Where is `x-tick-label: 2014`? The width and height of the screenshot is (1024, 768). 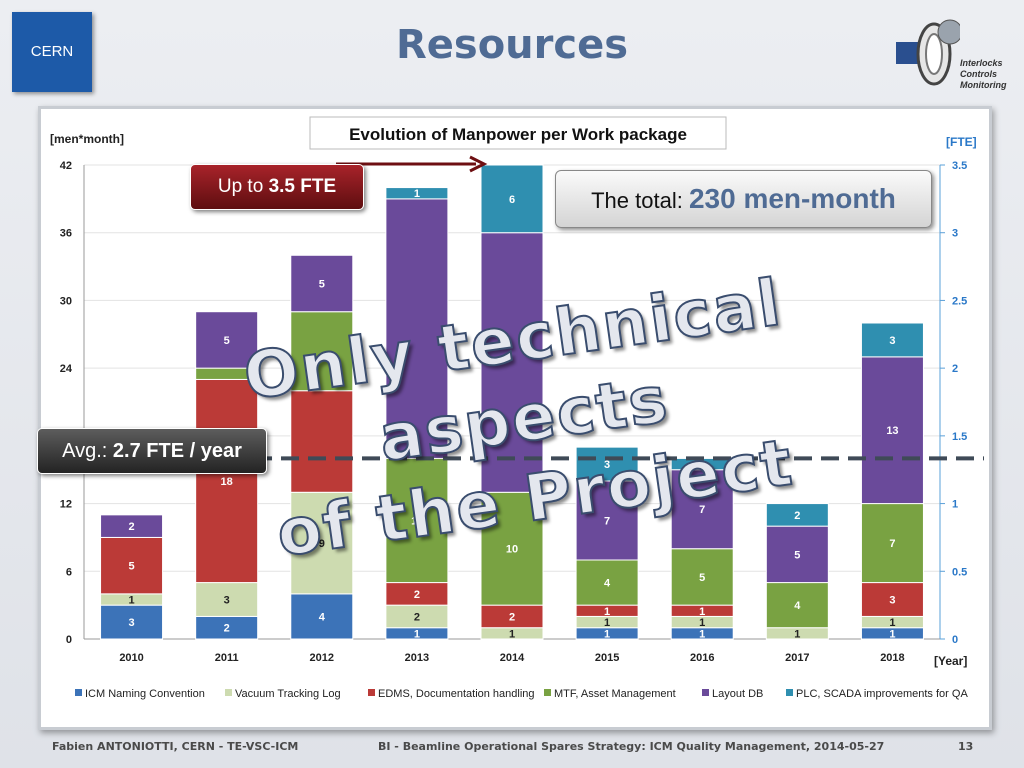
x-tick-label: 2014 is located at coordinates (512, 658).